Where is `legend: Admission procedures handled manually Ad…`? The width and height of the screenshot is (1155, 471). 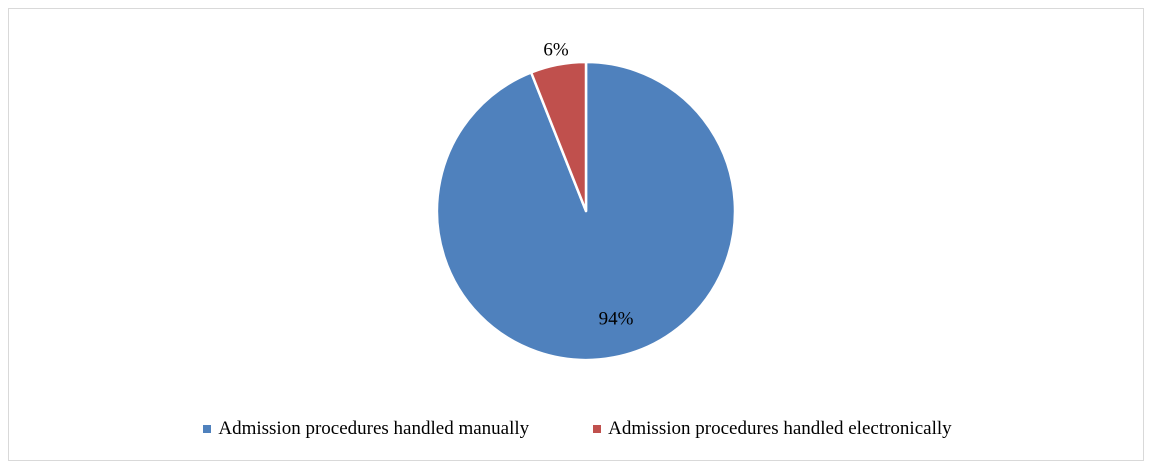
legend: Admission procedures handled manually Ad… is located at coordinates (577, 429).